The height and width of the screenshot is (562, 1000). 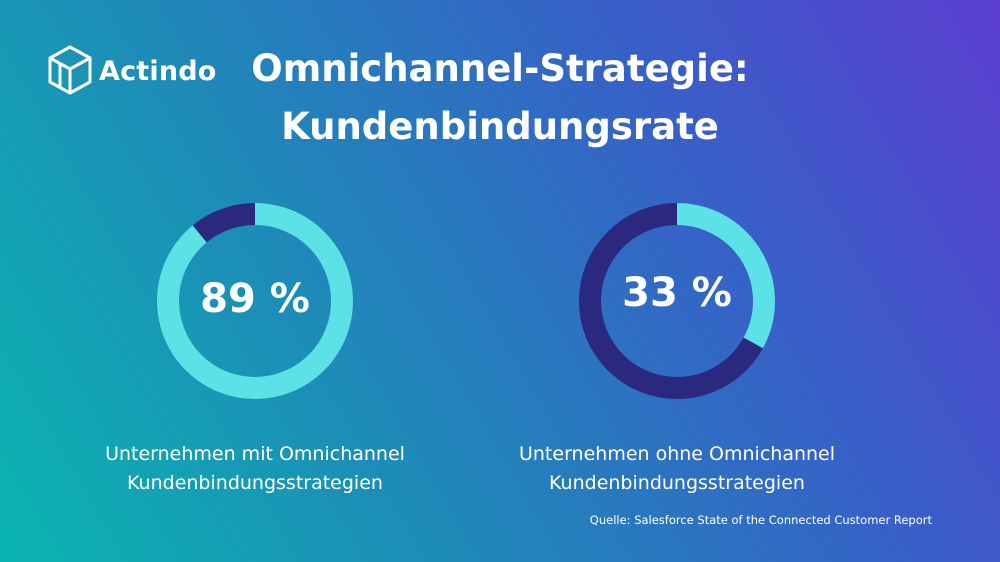 I want to click on title-line-2: Kundenbindungsrate, so click(x=500, y=126).